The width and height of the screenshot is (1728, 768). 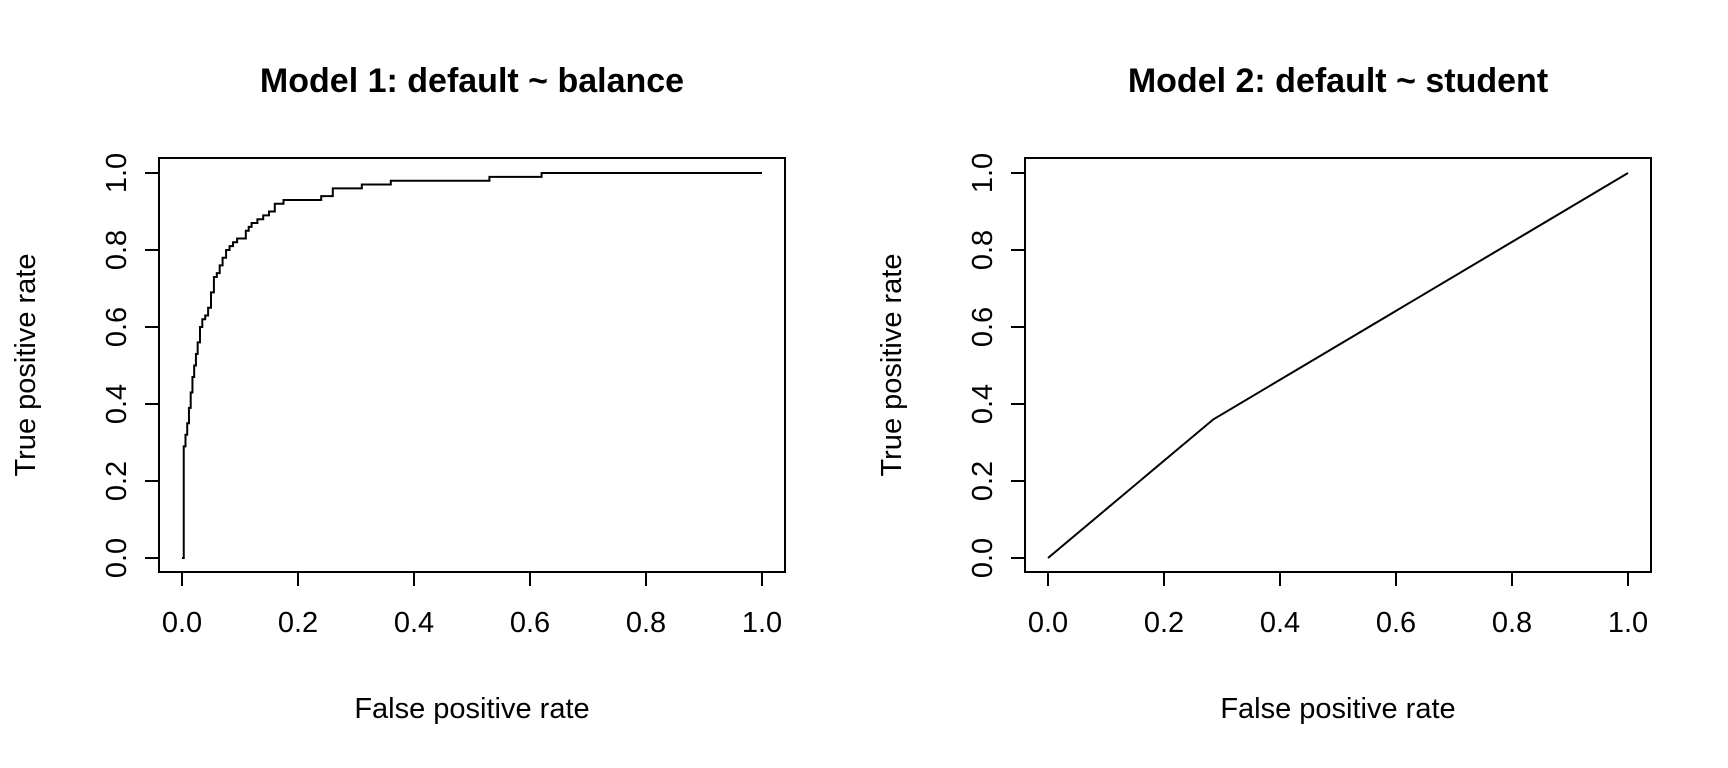 What do you see at coordinates (1338, 605) in the screenshot?
I see `x-axis-2: 0.0 0.2 0.4 0.6 0.8 1.0` at bounding box center [1338, 605].